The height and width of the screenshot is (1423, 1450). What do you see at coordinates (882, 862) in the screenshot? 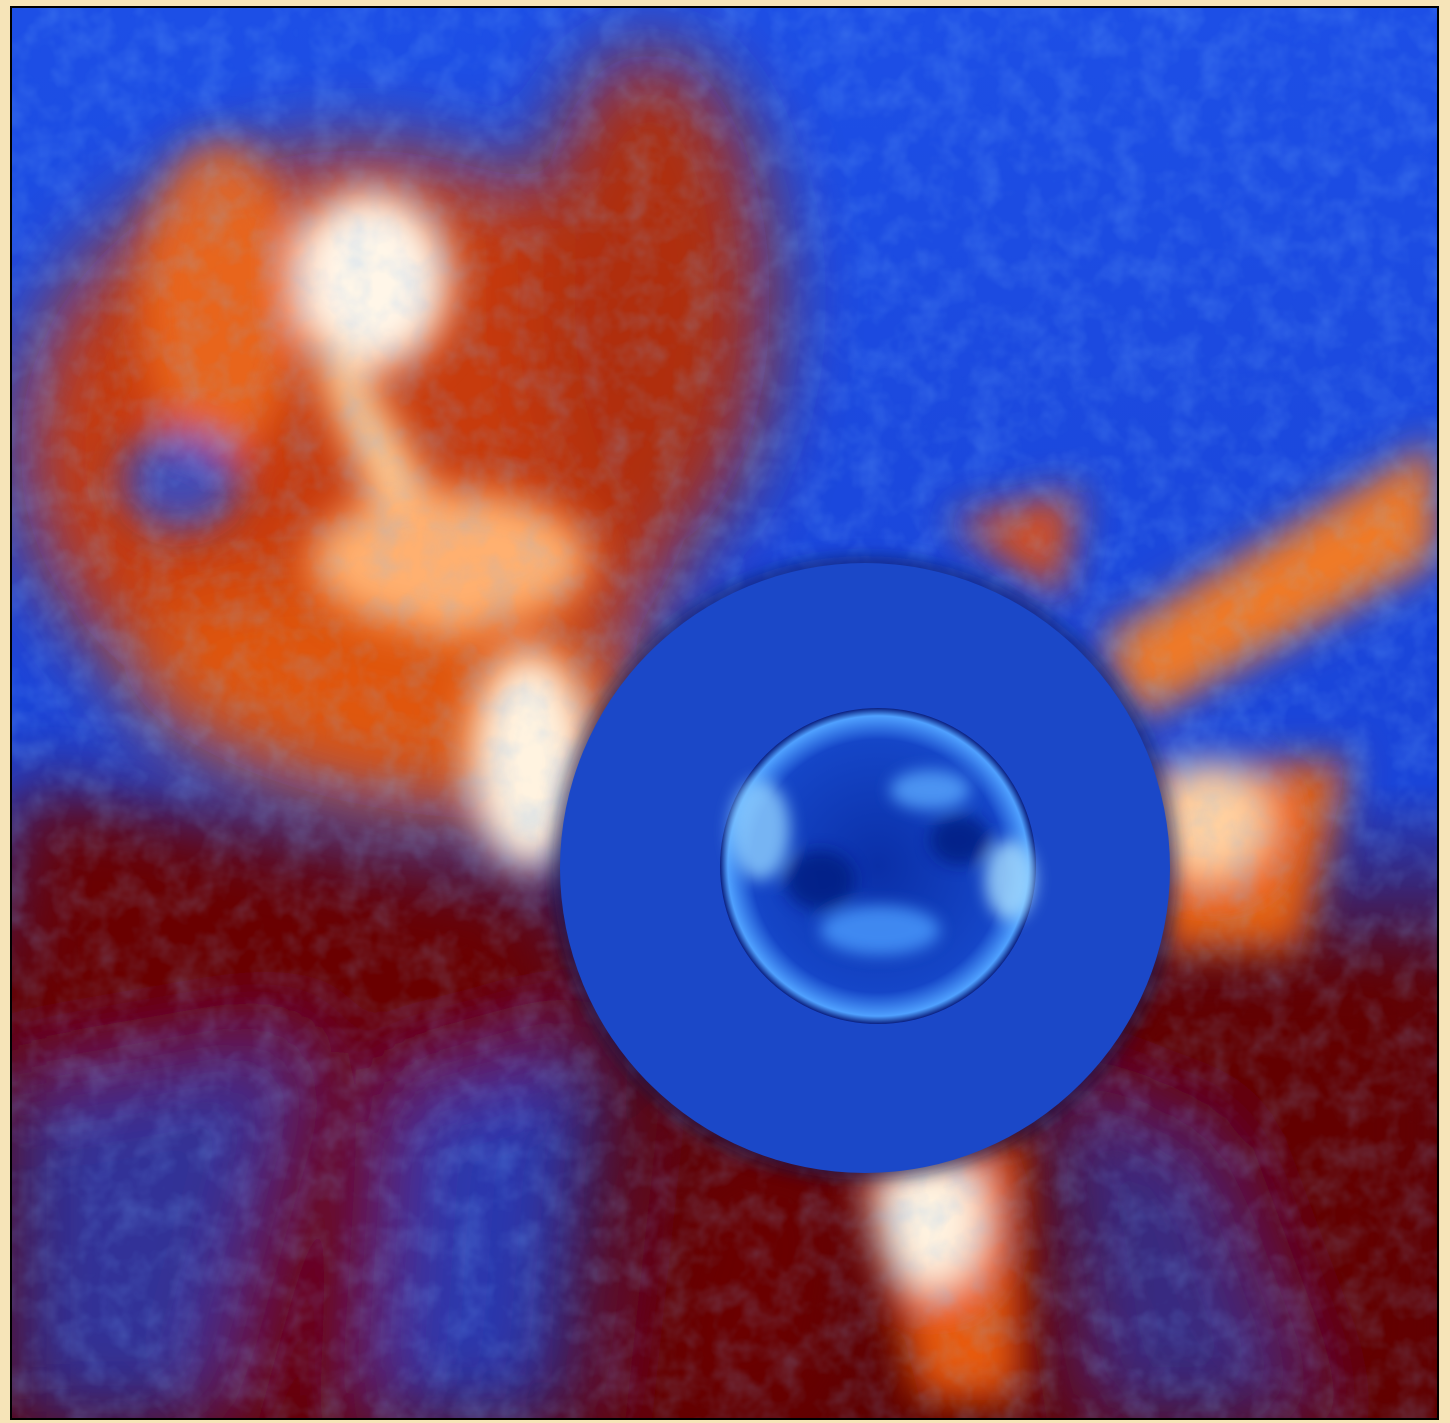
I see `sun-activity` at bounding box center [882, 862].